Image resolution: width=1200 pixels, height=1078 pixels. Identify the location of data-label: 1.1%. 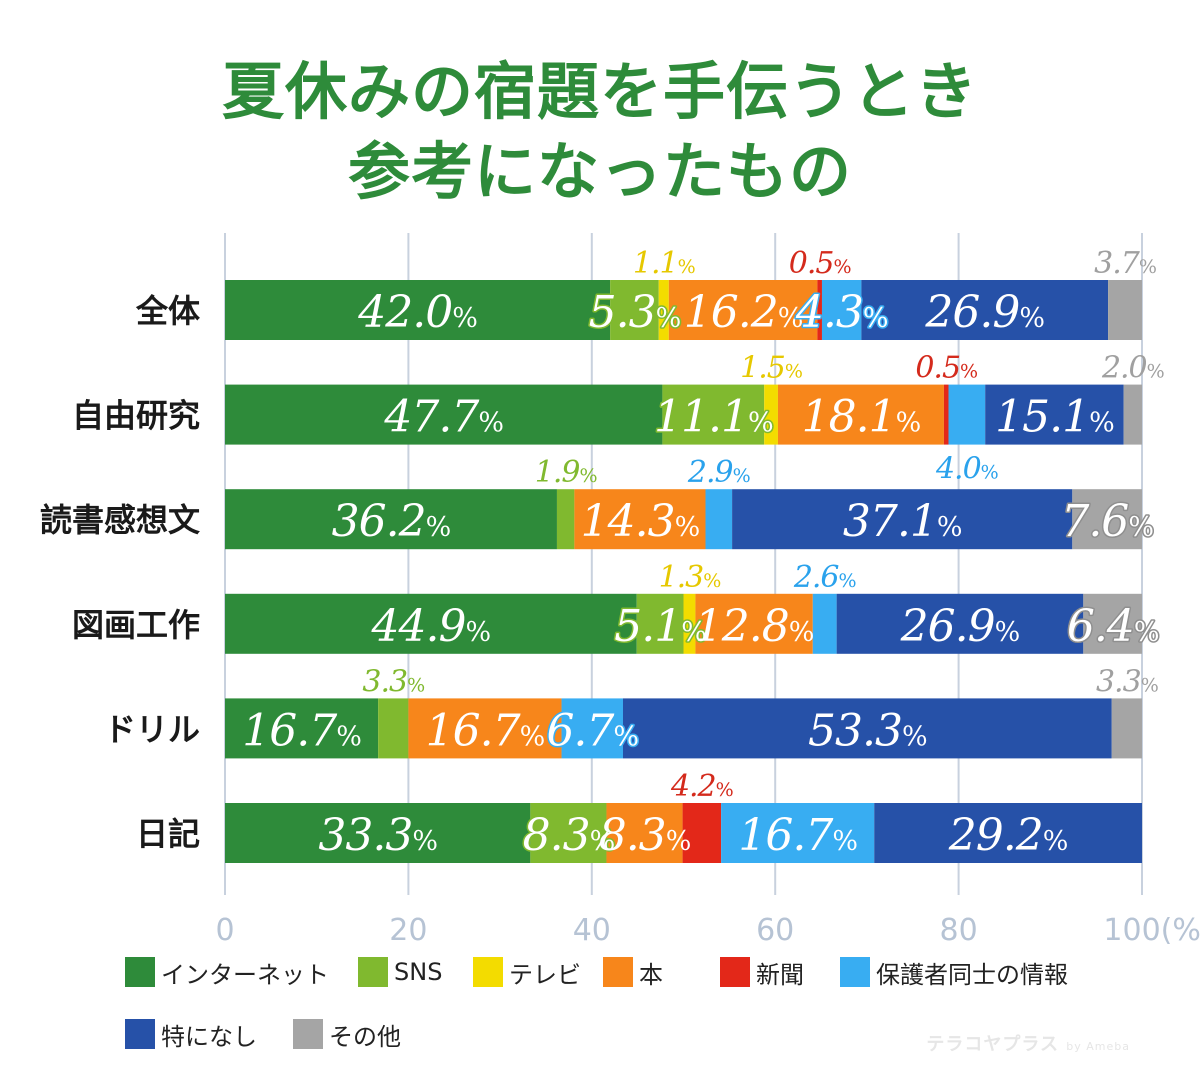
(664, 263).